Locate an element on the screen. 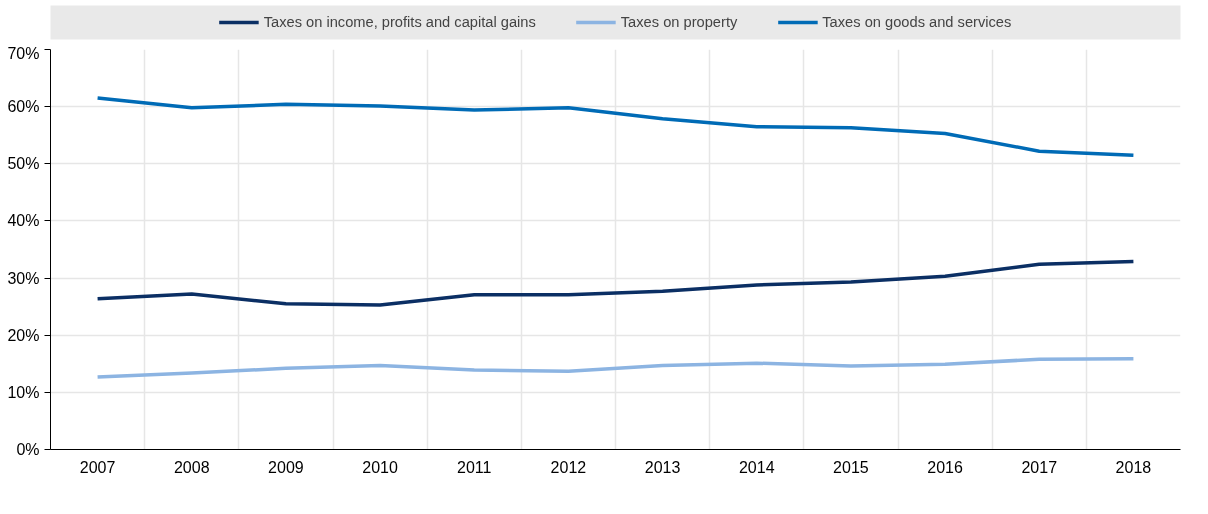 Image resolution: width=1208 pixels, height=514 pixels. x-tick-label: 2015 is located at coordinates (851, 467).